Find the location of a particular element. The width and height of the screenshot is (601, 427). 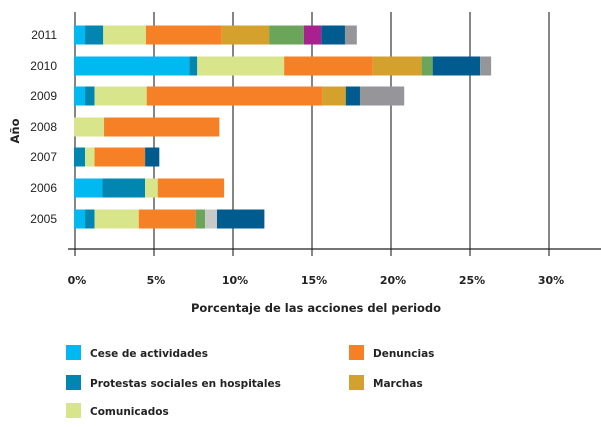

y-tick-label: 2009 is located at coordinates (43, 96).